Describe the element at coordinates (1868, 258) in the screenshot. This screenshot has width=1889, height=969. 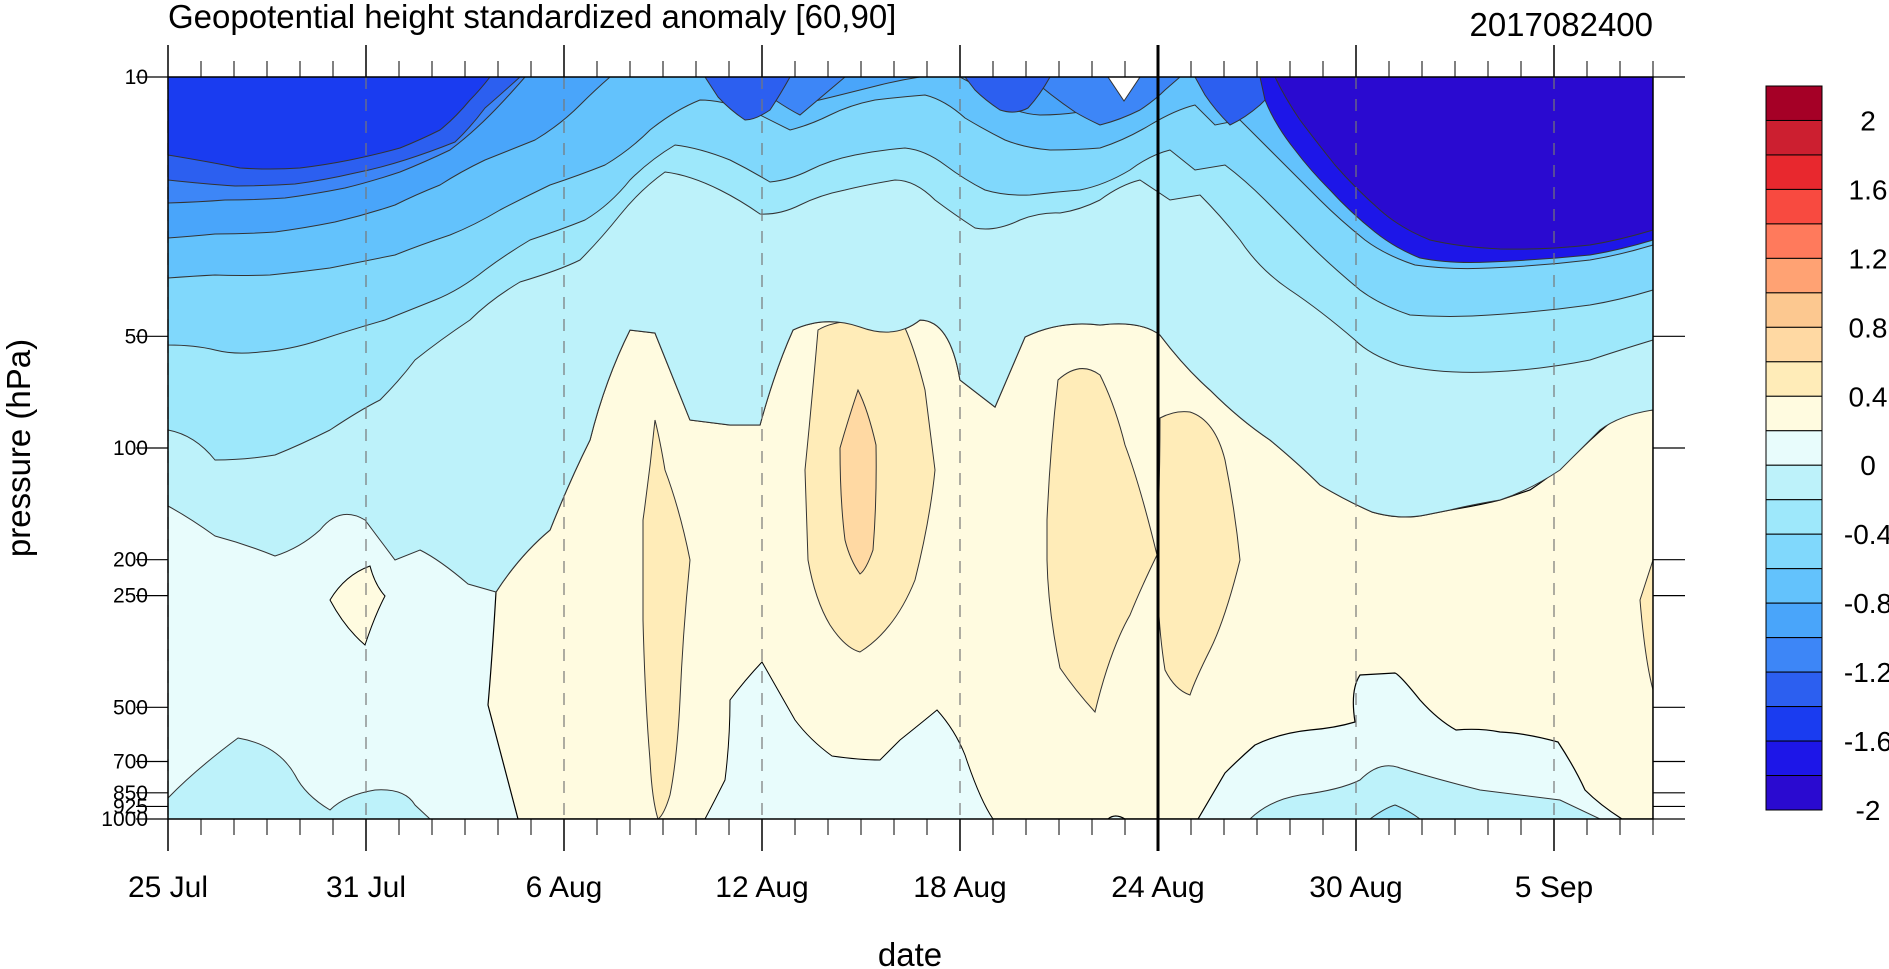
I see `colorbar-label: 1.2` at that location.